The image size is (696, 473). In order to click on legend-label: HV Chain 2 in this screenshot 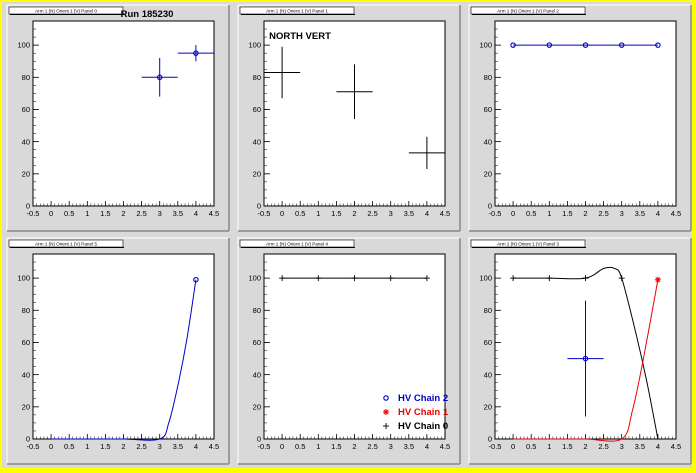, I will do `click(423, 398)`.